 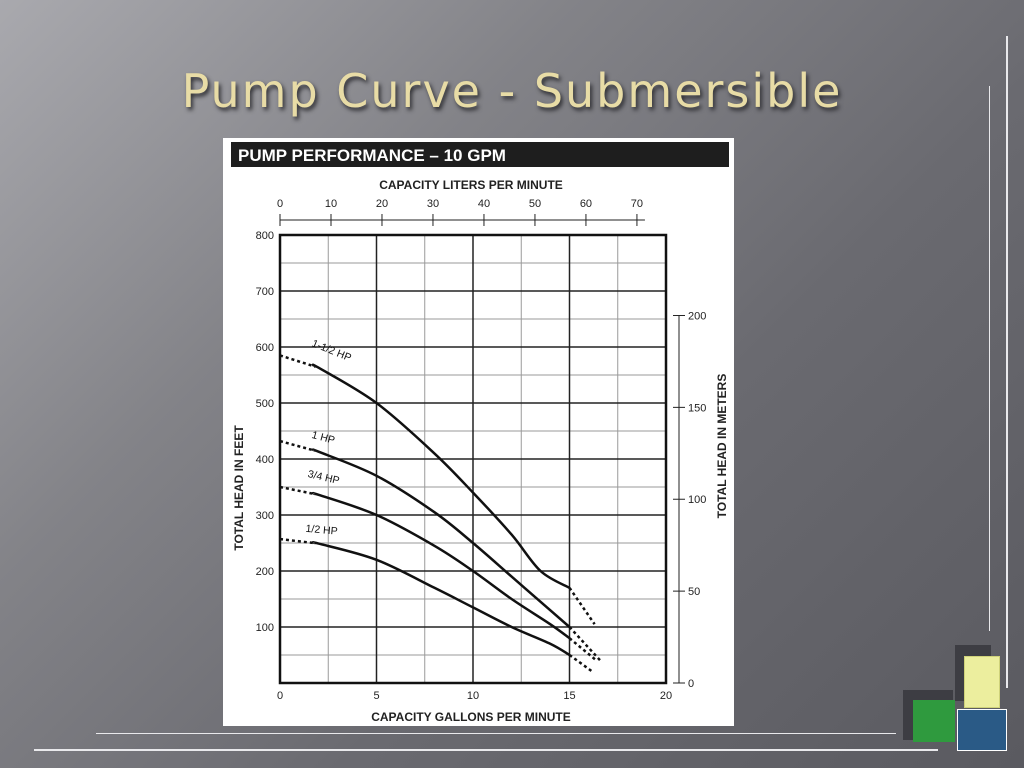 I want to click on curve-label: 3/4 HP, so click(x=324, y=477).